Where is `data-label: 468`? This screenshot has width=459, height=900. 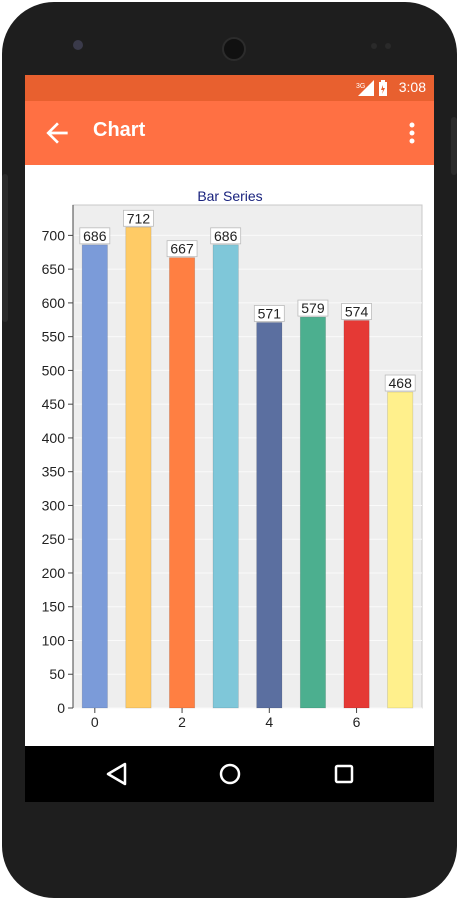 data-label: 468 is located at coordinates (401, 383).